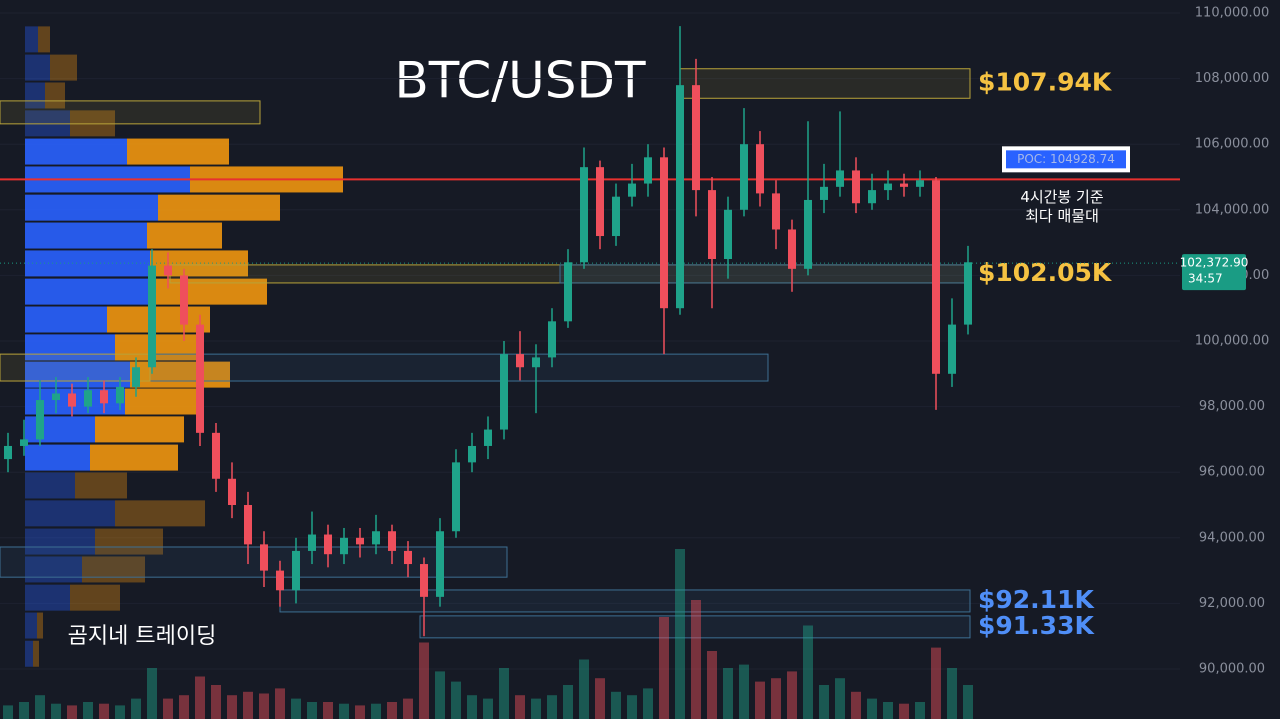 The width and height of the screenshot is (1280, 719). What do you see at coordinates (1232, 603) in the screenshot?
I see `y-tick-label: 92,000.00` at bounding box center [1232, 603].